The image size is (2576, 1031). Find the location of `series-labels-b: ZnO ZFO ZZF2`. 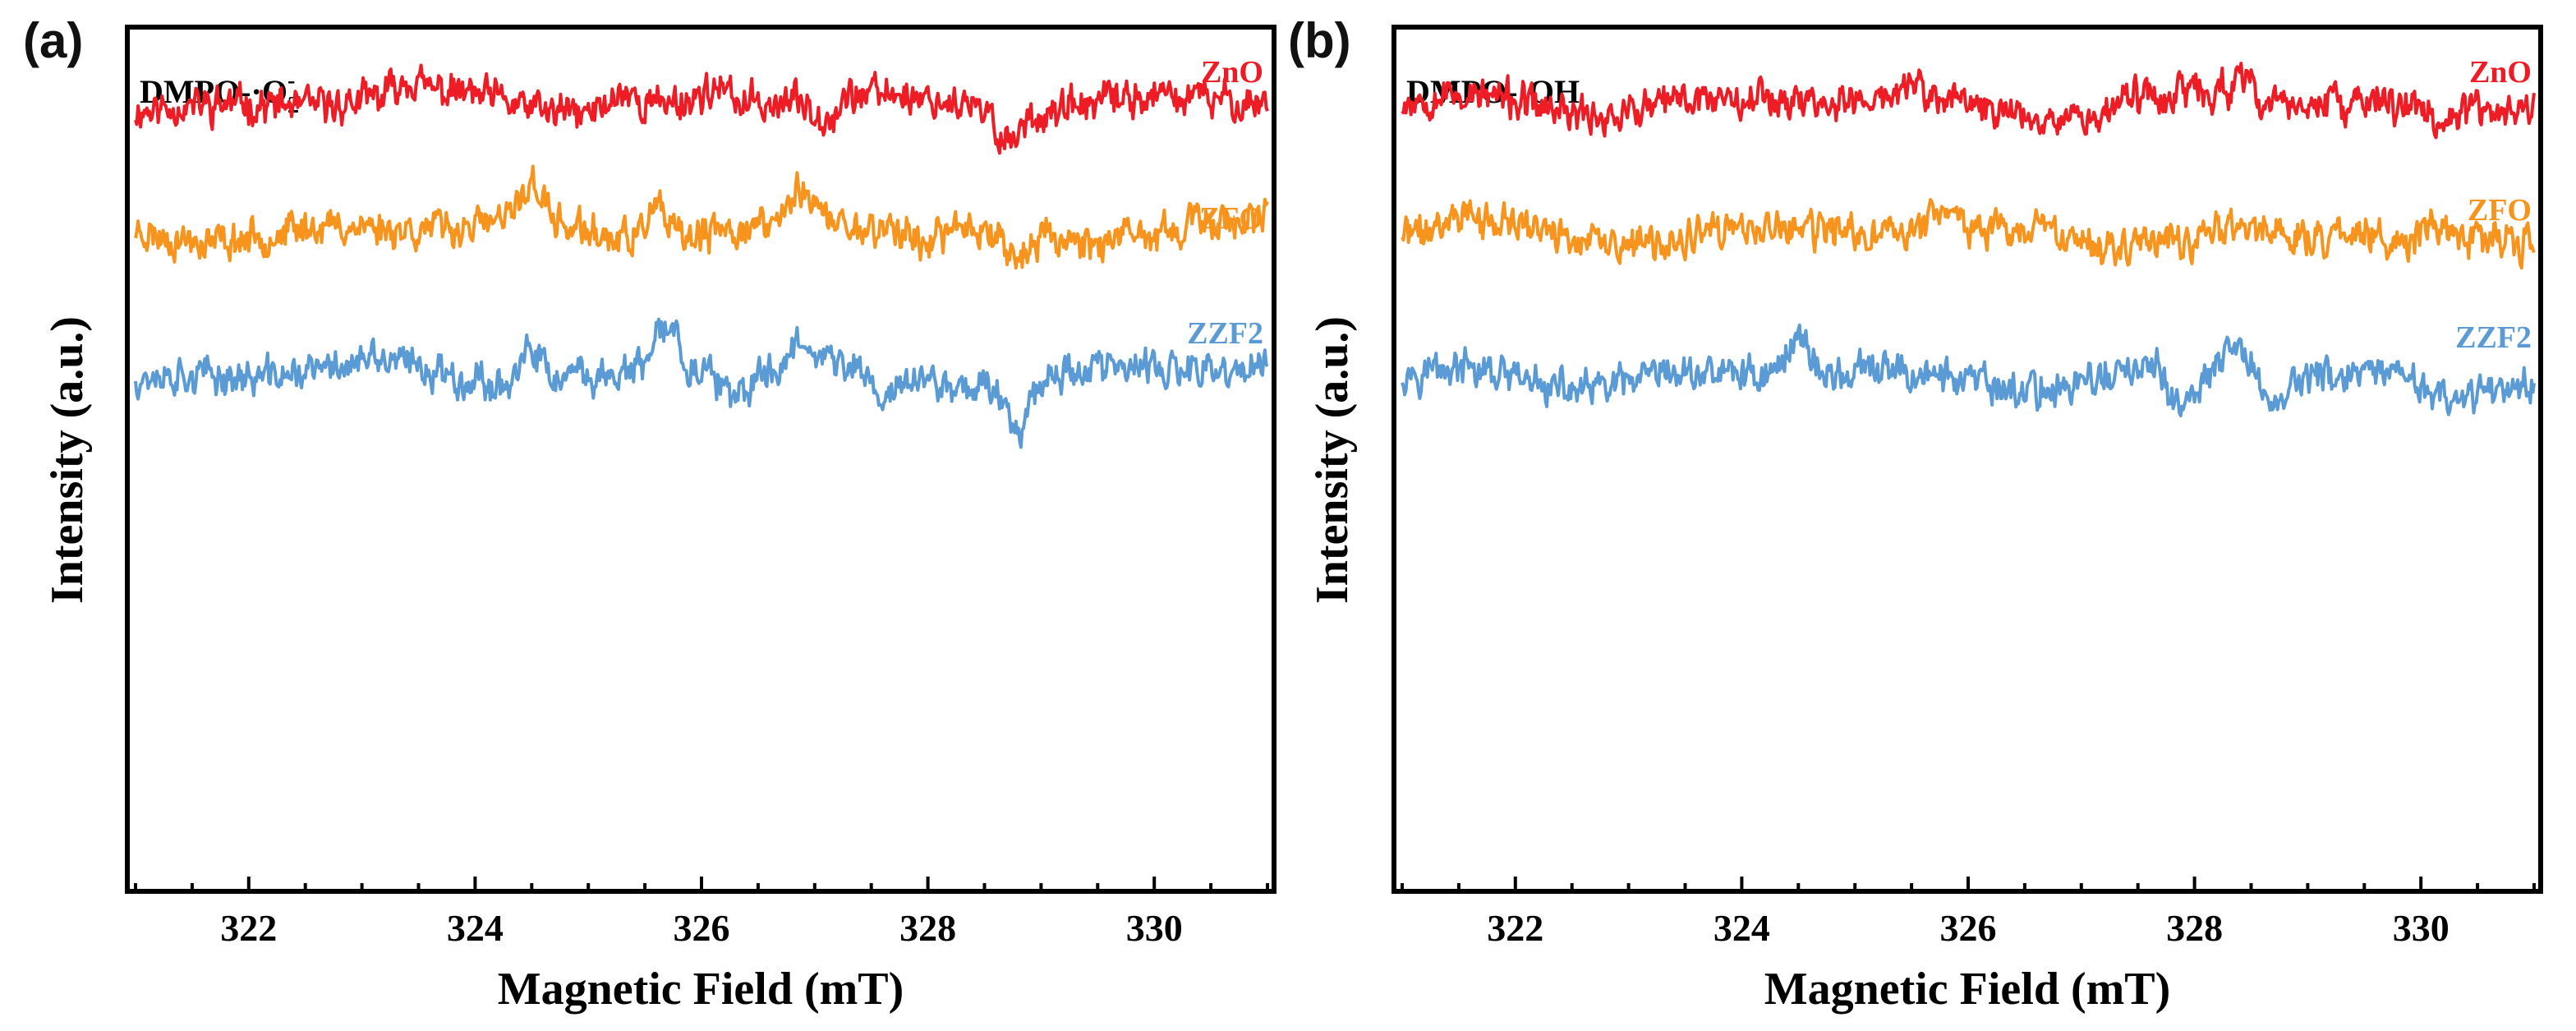

series-labels-b: ZnO ZFO ZZF2 is located at coordinates (2493, 205).